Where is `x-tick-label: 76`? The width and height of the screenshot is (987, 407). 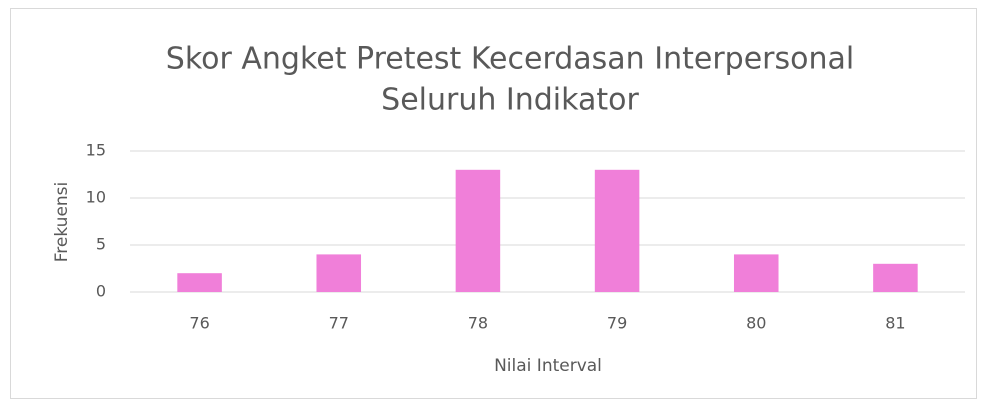 x-tick-label: 76 is located at coordinates (199, 323).